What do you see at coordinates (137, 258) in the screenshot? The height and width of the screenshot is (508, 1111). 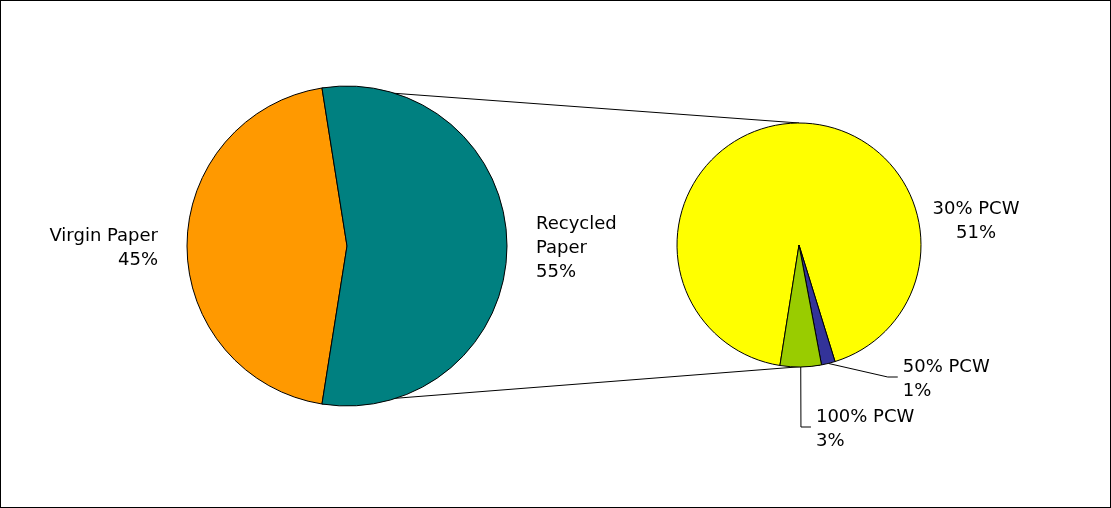 I see `data-label: 45%` at bounding box center [137, 258].